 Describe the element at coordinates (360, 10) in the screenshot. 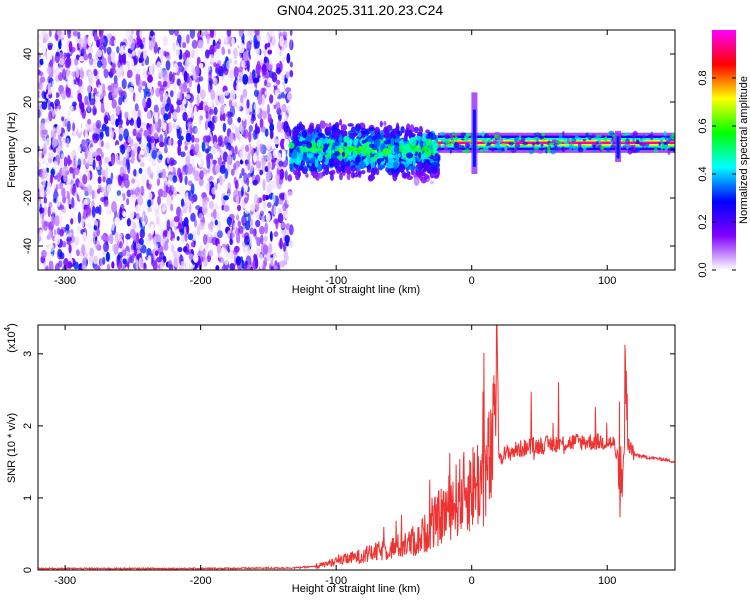

I see `chart-title: GN04.2025.311.20.23.C24` at that location.